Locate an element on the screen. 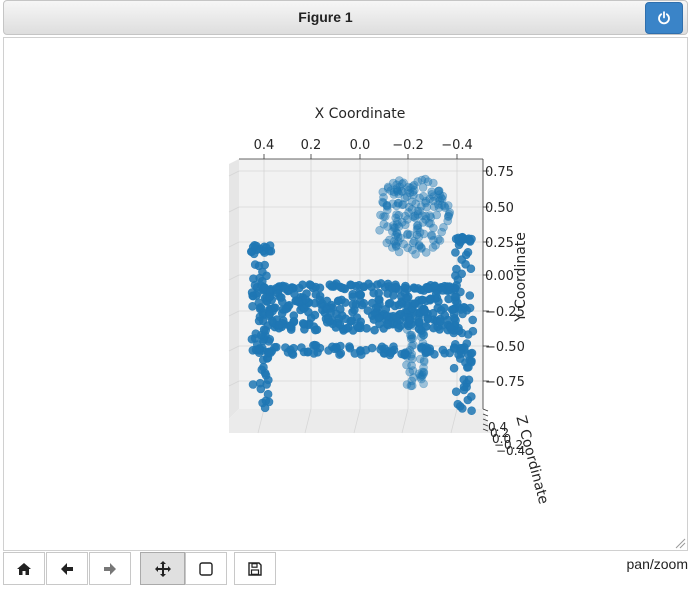  zoom-button is located at coordinates (206, 568).